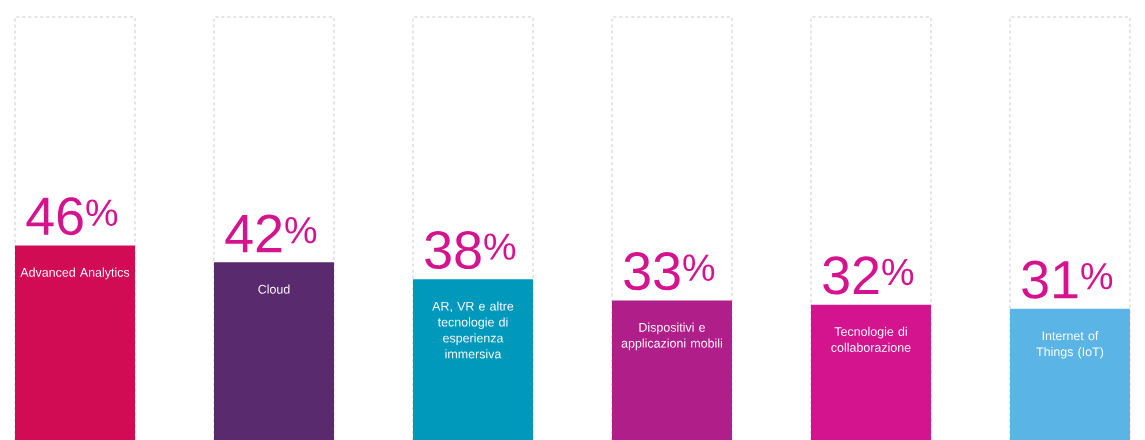 This screenshot has height=440, width=1145. I want to click on data-label: 46$^{%}$, so click(72, 216).